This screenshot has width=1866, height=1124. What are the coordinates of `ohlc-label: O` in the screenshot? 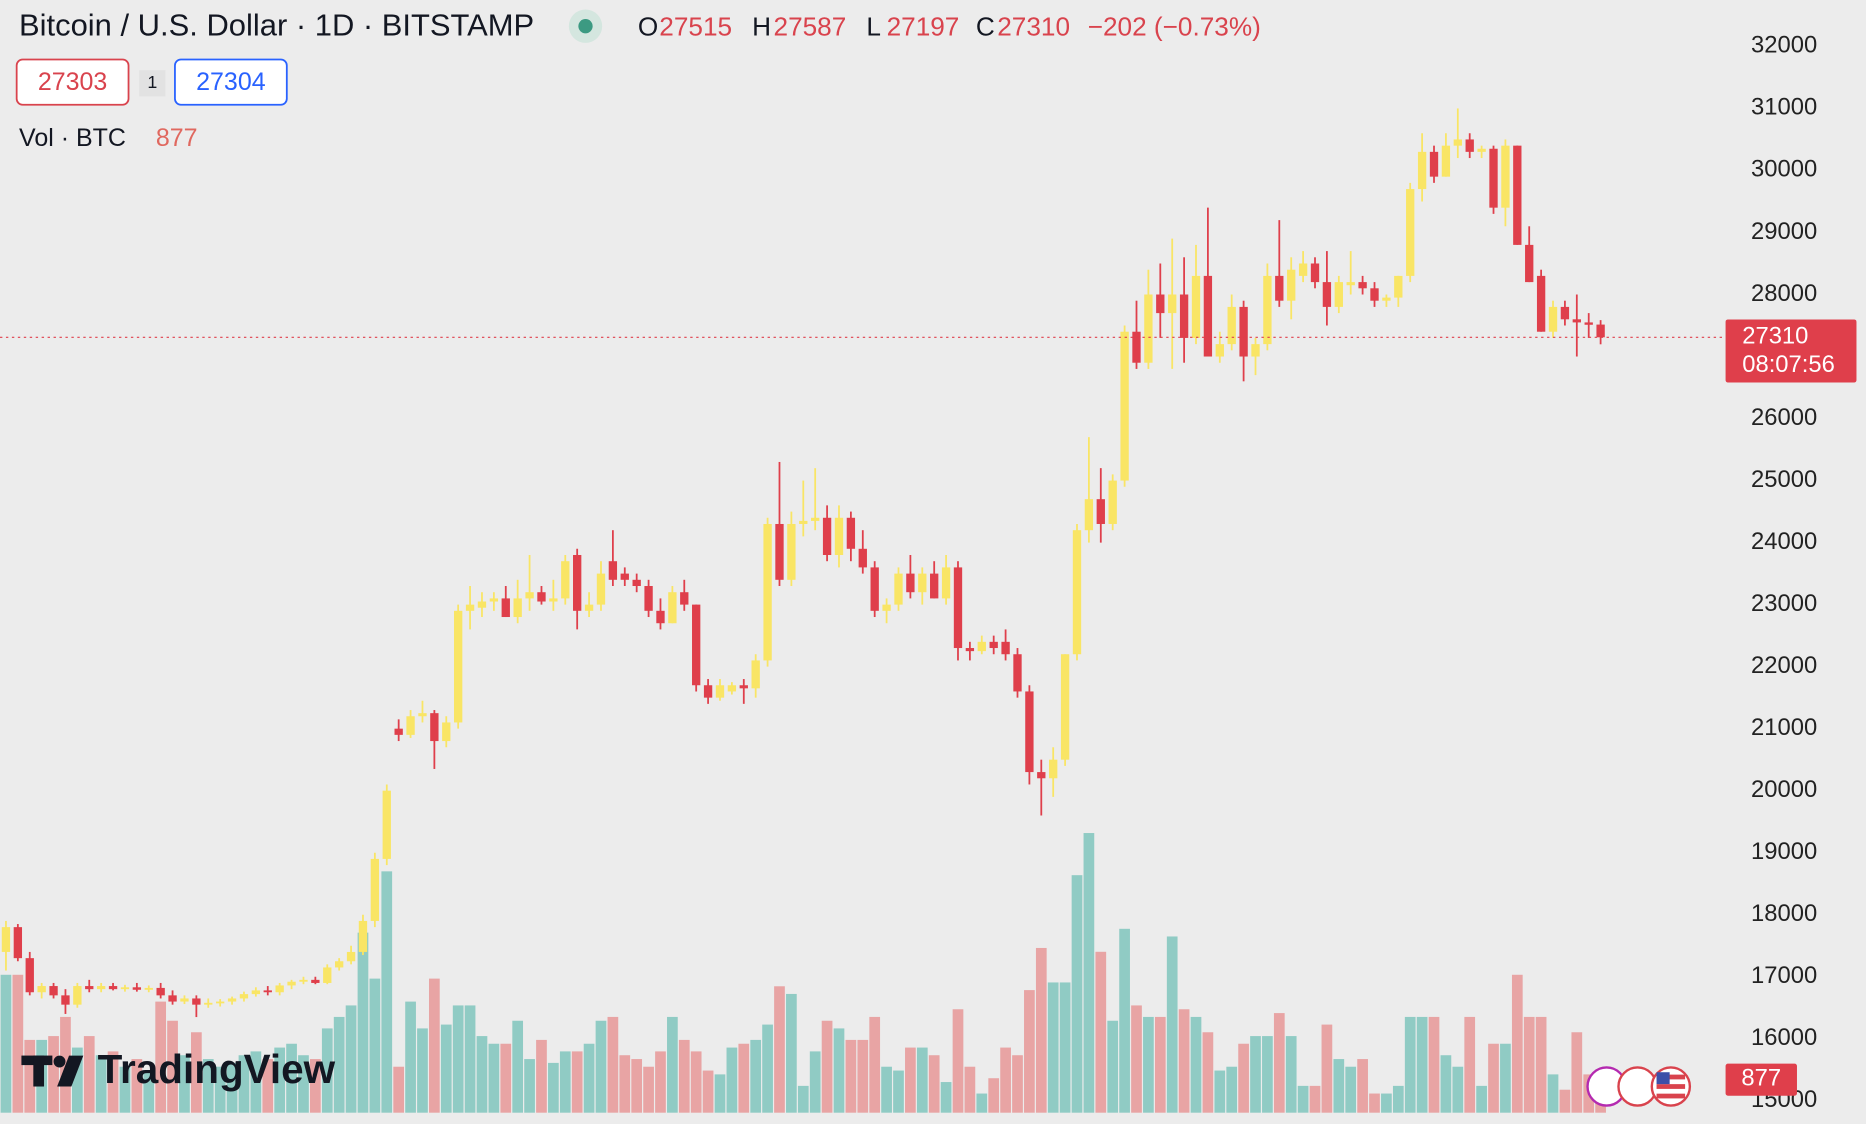 It's located at (648, 26).